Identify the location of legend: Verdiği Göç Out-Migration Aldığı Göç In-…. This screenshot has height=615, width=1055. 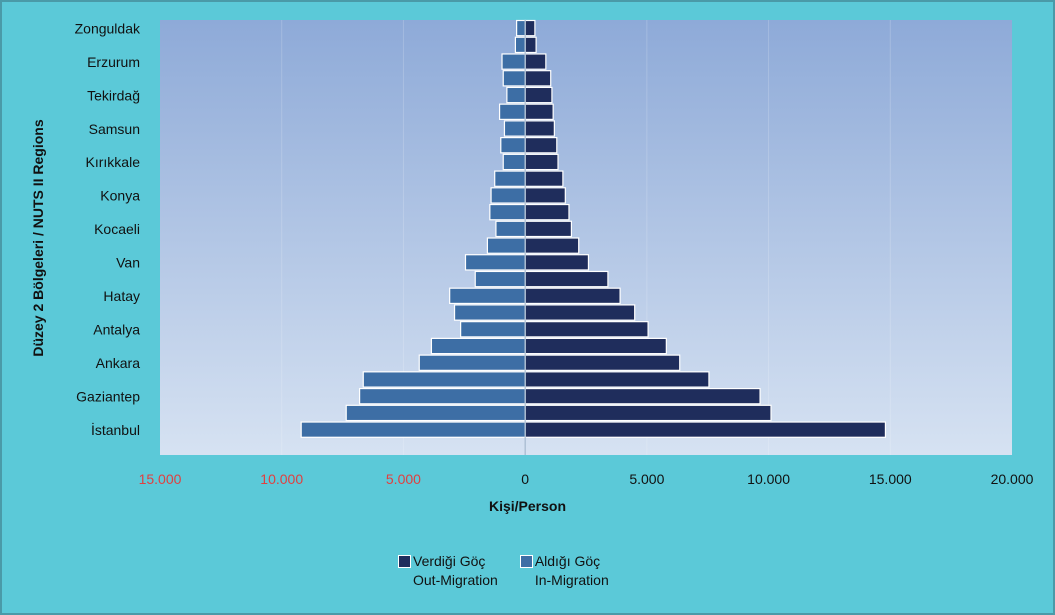
(503, 571).